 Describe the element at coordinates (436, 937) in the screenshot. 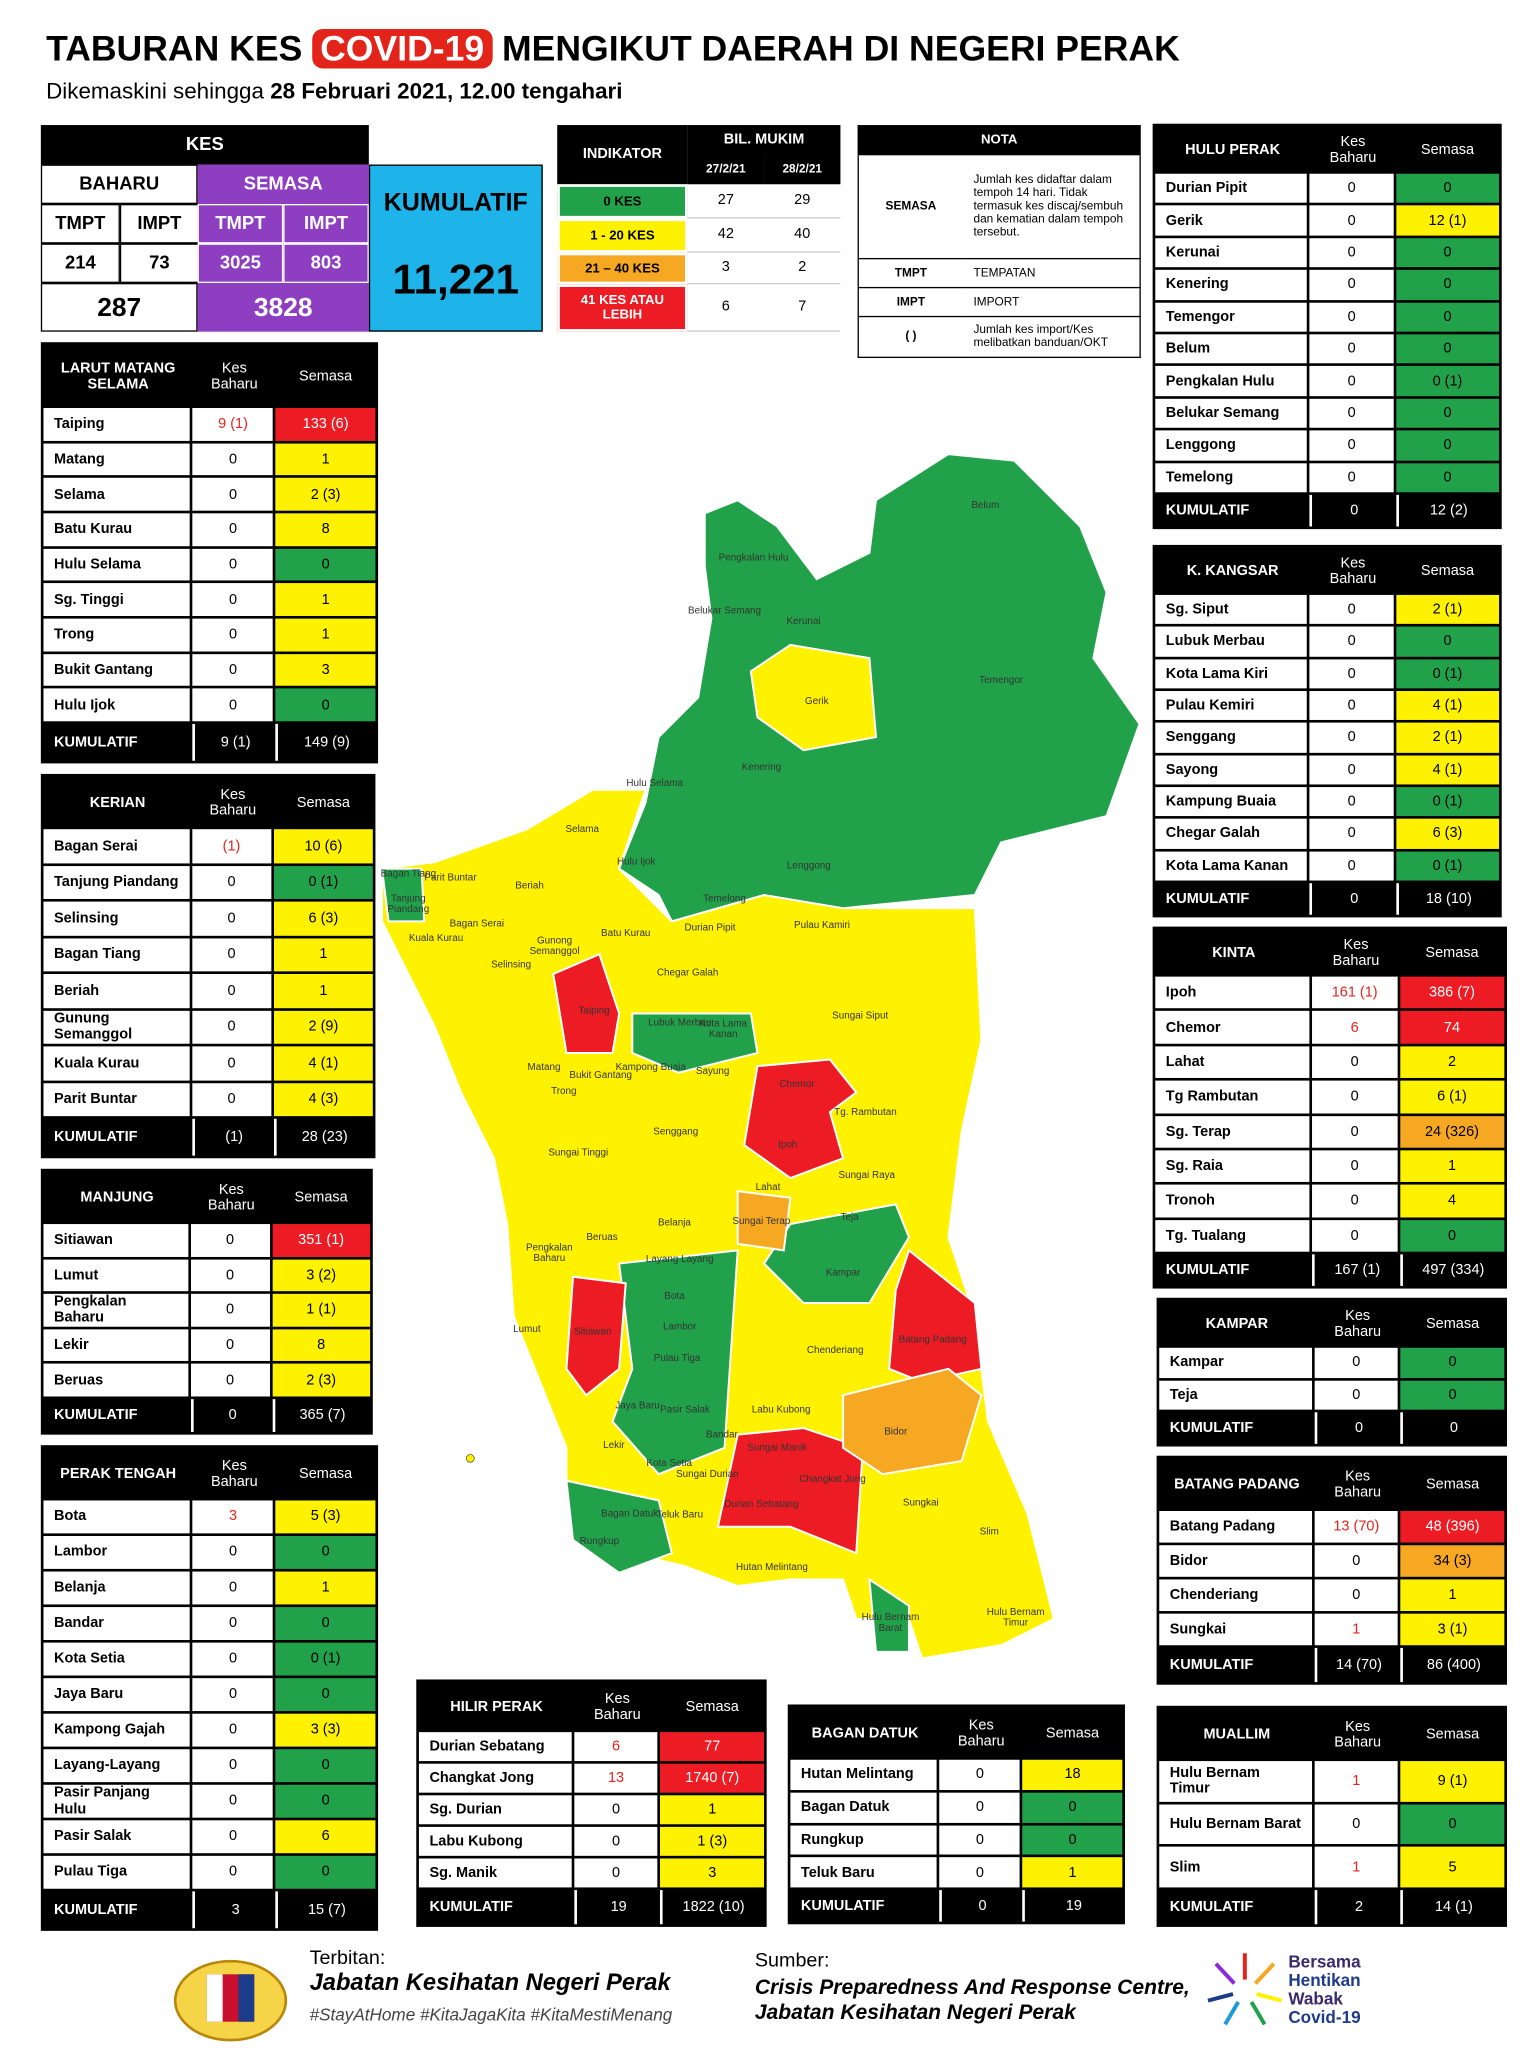

I see `map-label: Kuala Kurau` at that location.